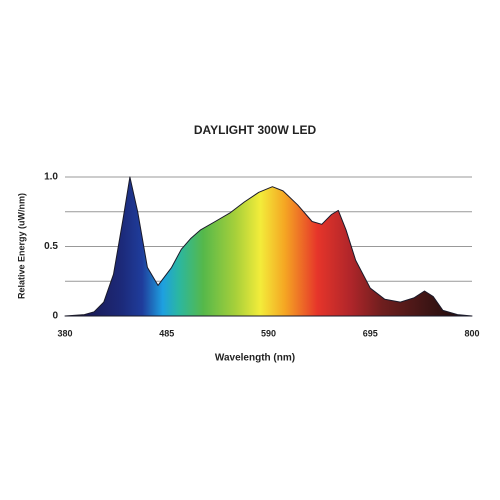 The width and height of the screenshot is (500, 500). I want to click on x-tick-label: 485, so click(166, 333).